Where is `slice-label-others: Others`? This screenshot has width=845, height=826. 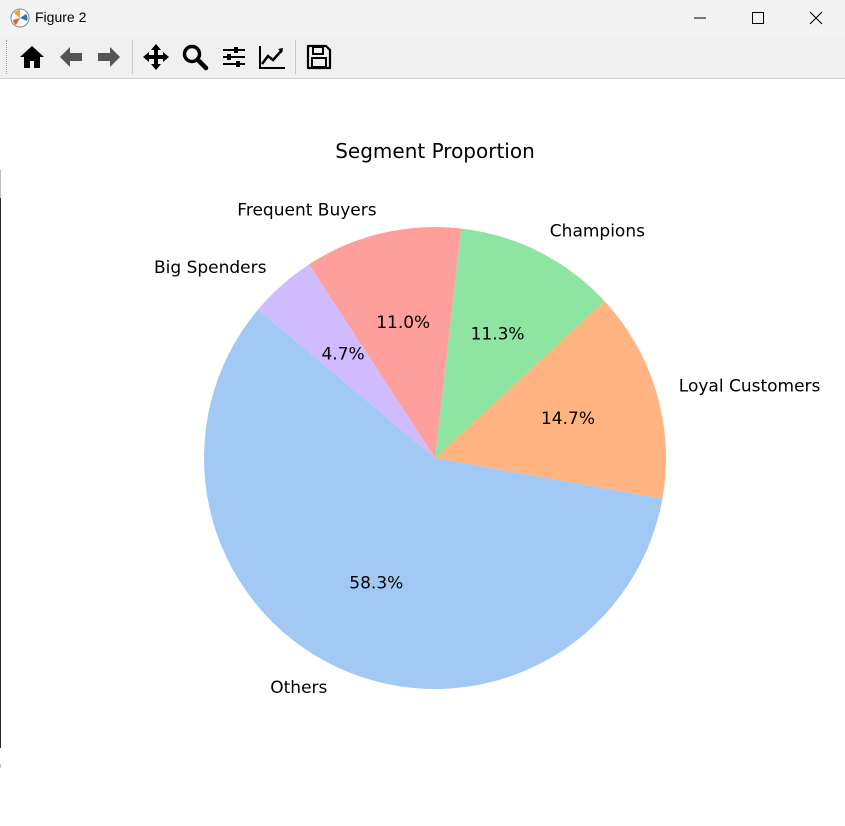
slice-label-others: Others is located at coordinates (298, 688).